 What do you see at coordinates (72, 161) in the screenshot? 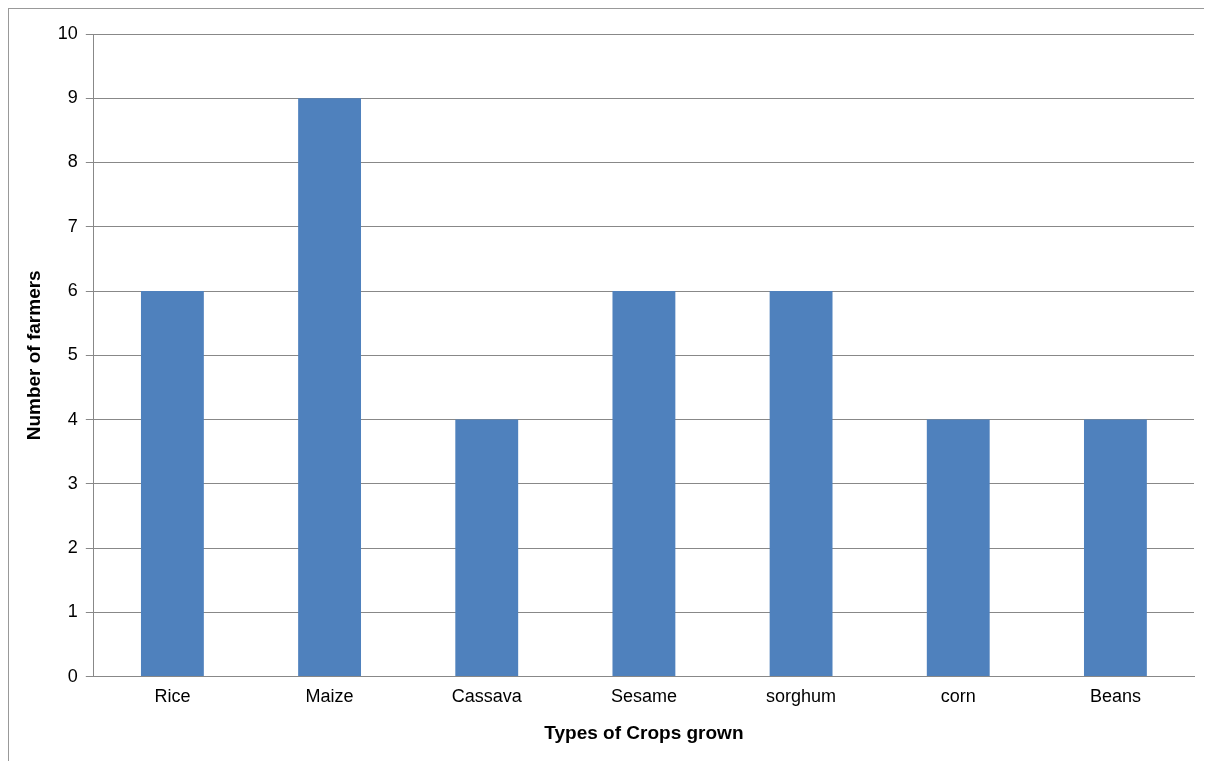
I see `y-tick-label: 8` at bounding box center [72, 161].